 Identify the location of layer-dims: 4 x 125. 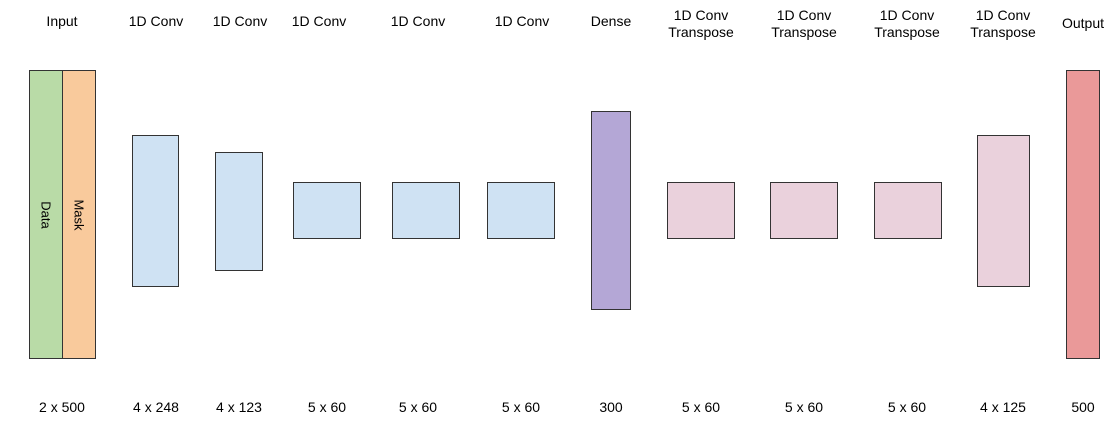
(1003, 407).